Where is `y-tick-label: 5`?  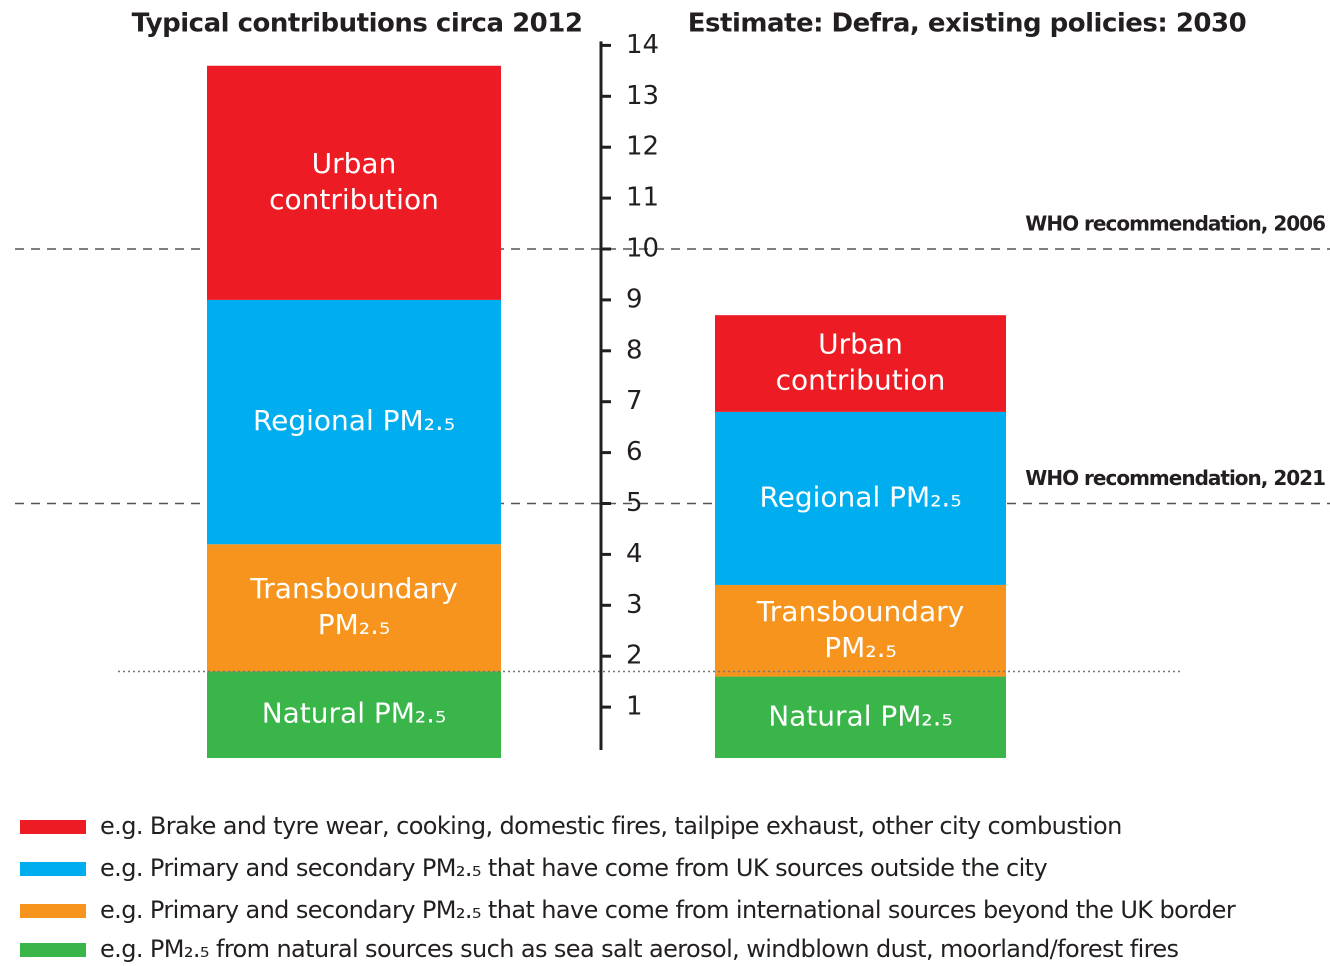
y-tick-label: 5 is located at coordinates (634, 503).